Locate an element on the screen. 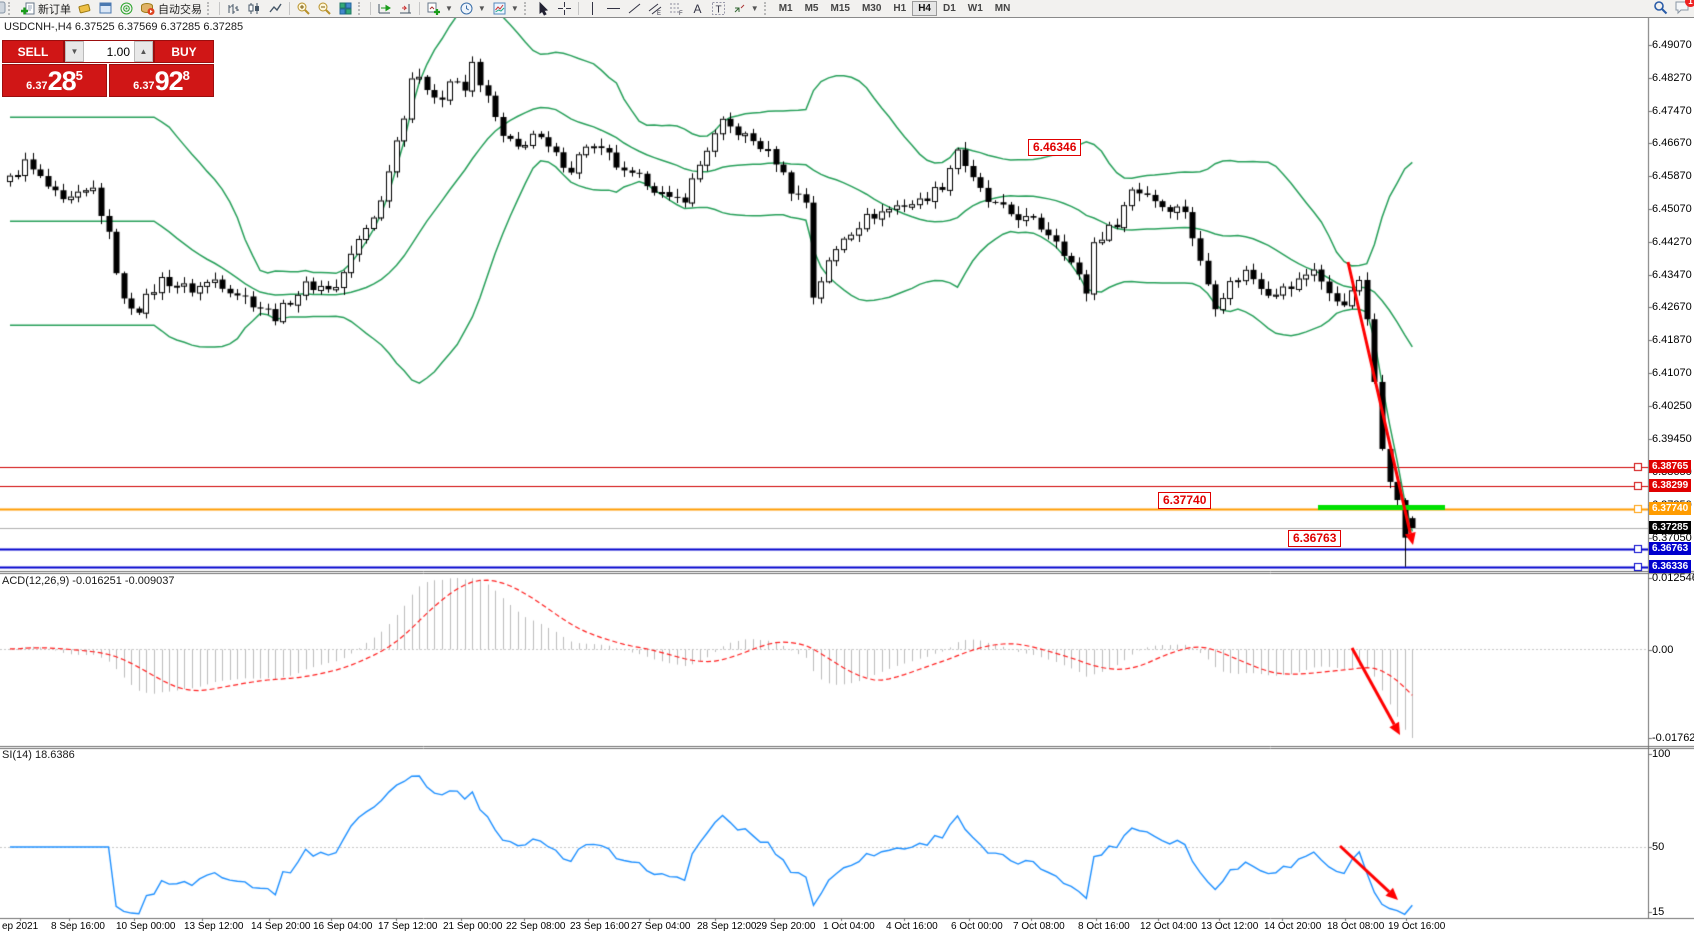 Image resolution: width=1694 pixels, height=936 pixels. notification-badge: 1 is located at coordinates (1689, 3).